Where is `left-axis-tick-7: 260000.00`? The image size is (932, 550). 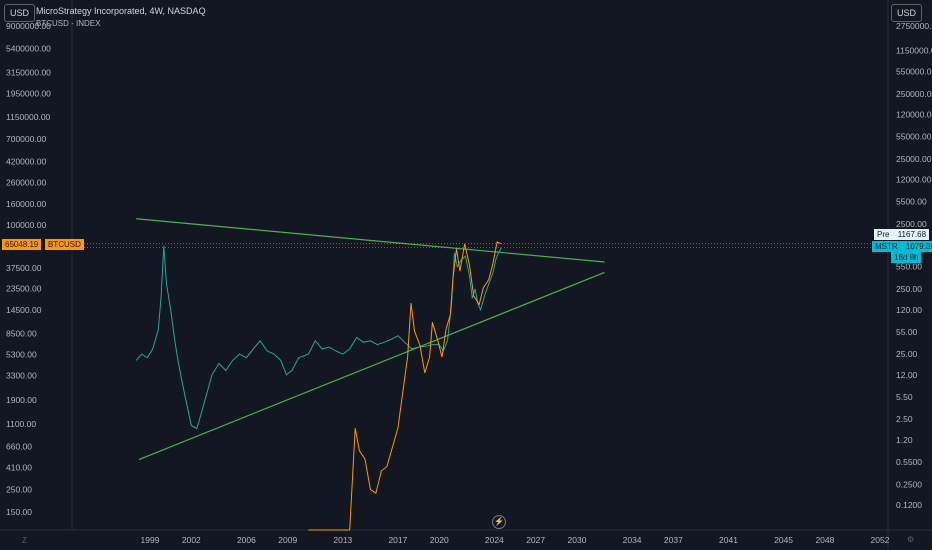 left-axis-tick-7: 260000.00 is located at coordinates (26, 183).